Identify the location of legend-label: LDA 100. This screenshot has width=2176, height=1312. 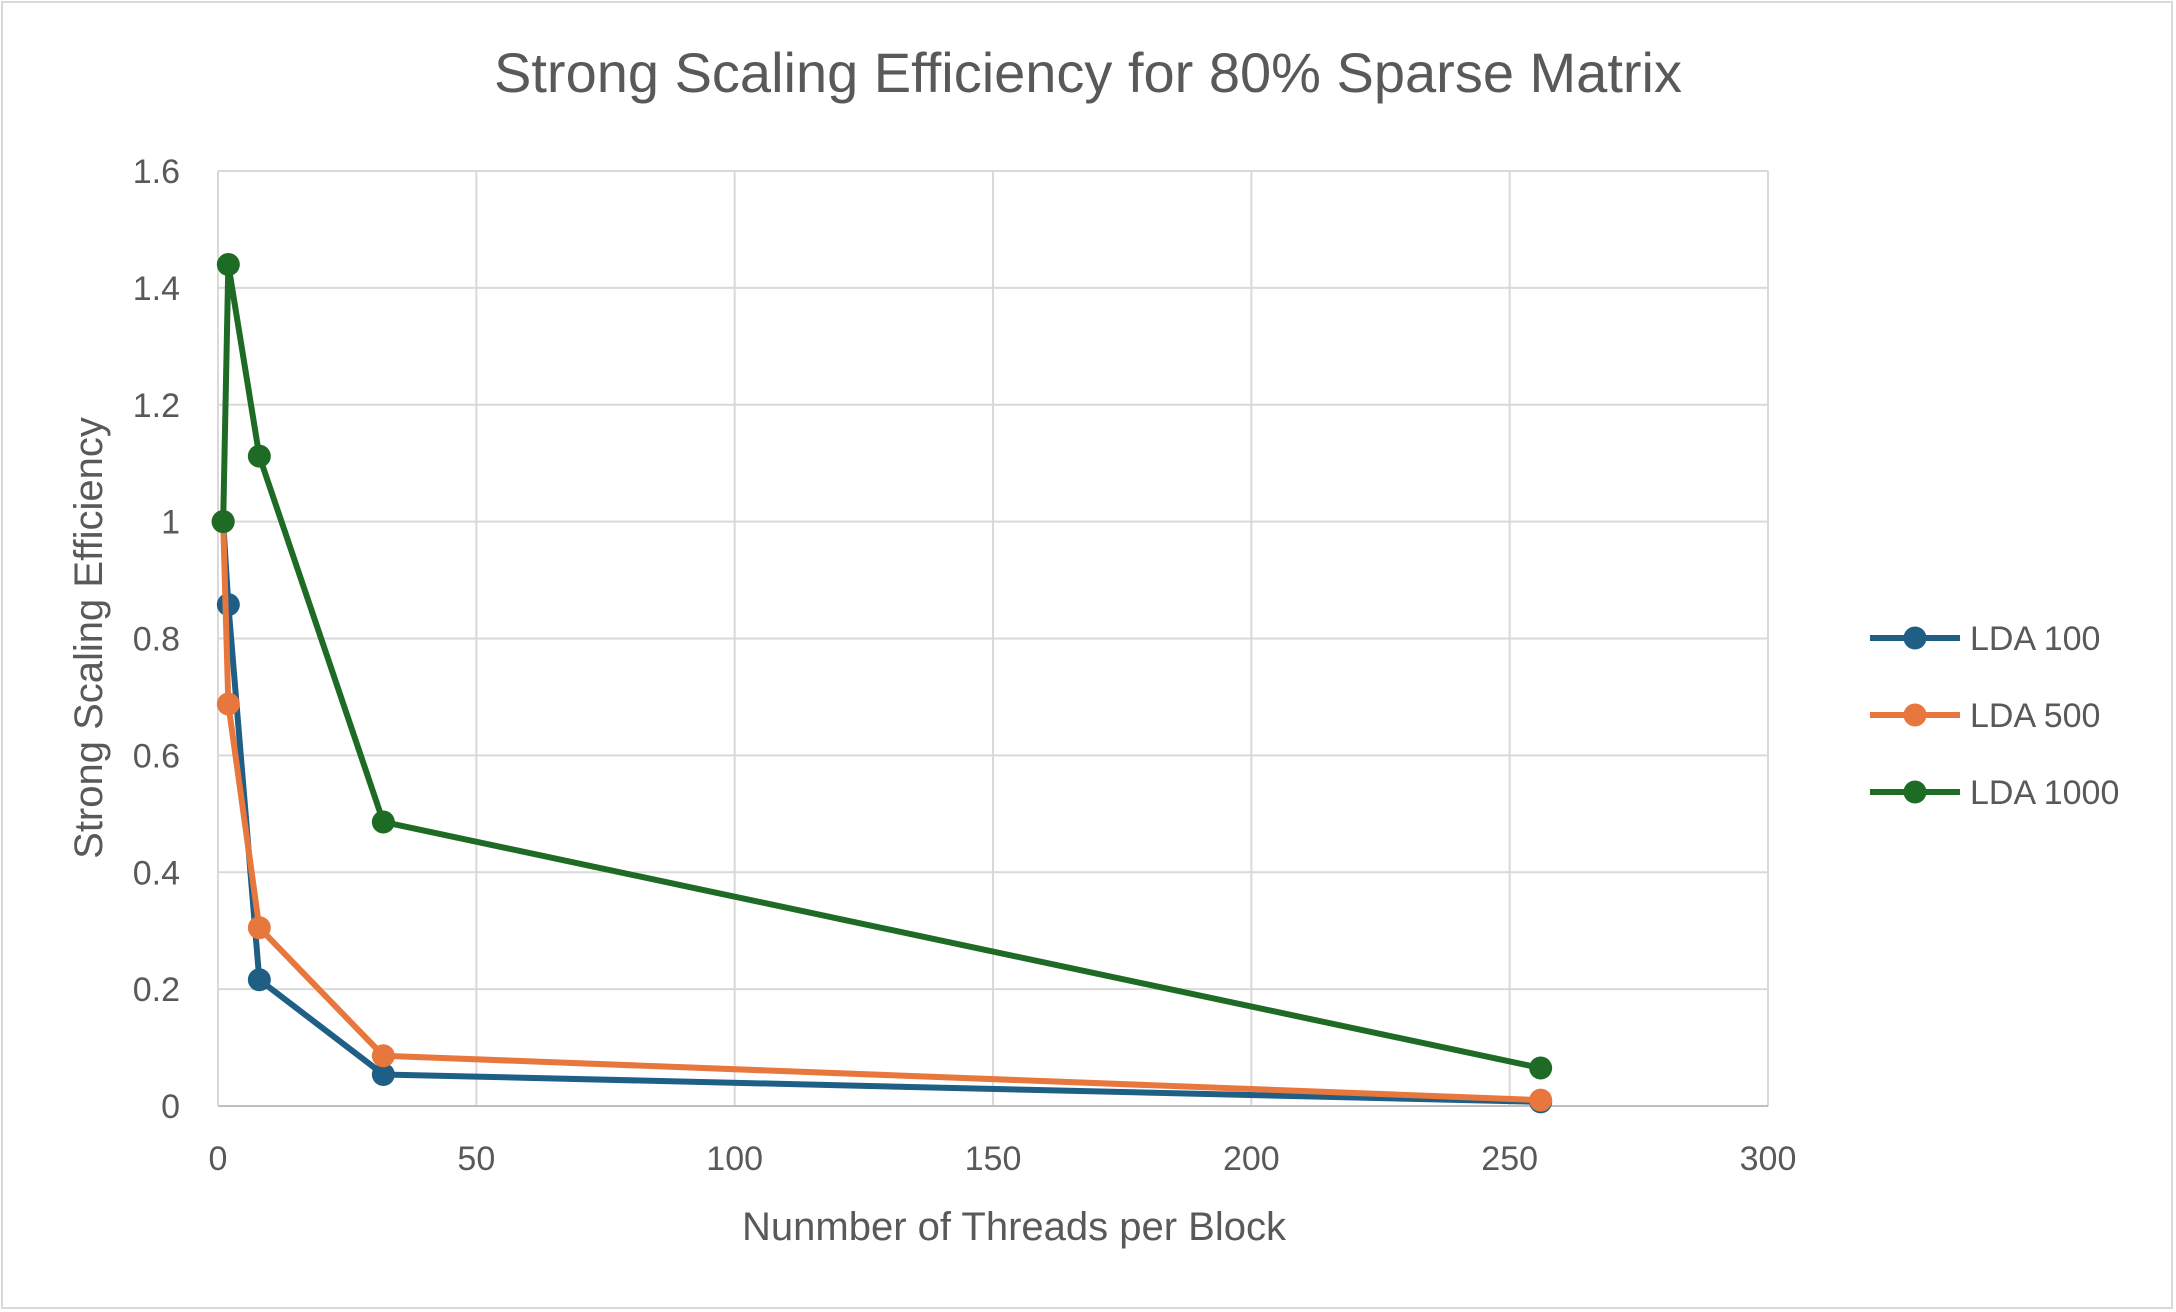
(2035, 639).